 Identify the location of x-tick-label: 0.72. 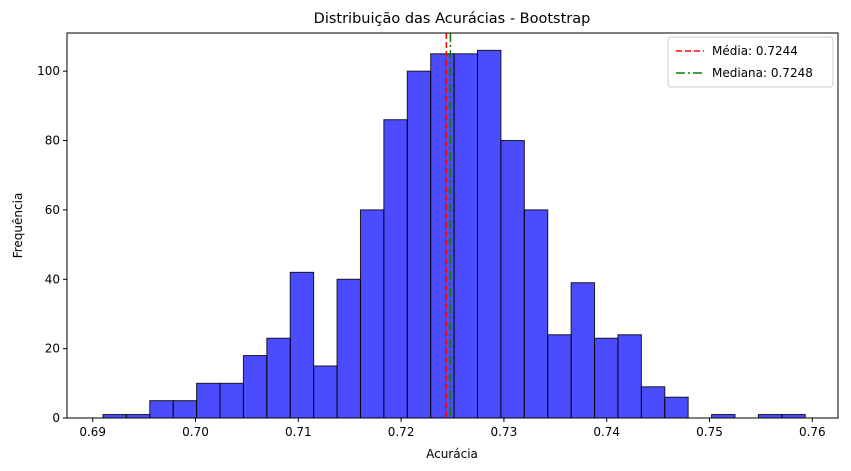
(401, 432).